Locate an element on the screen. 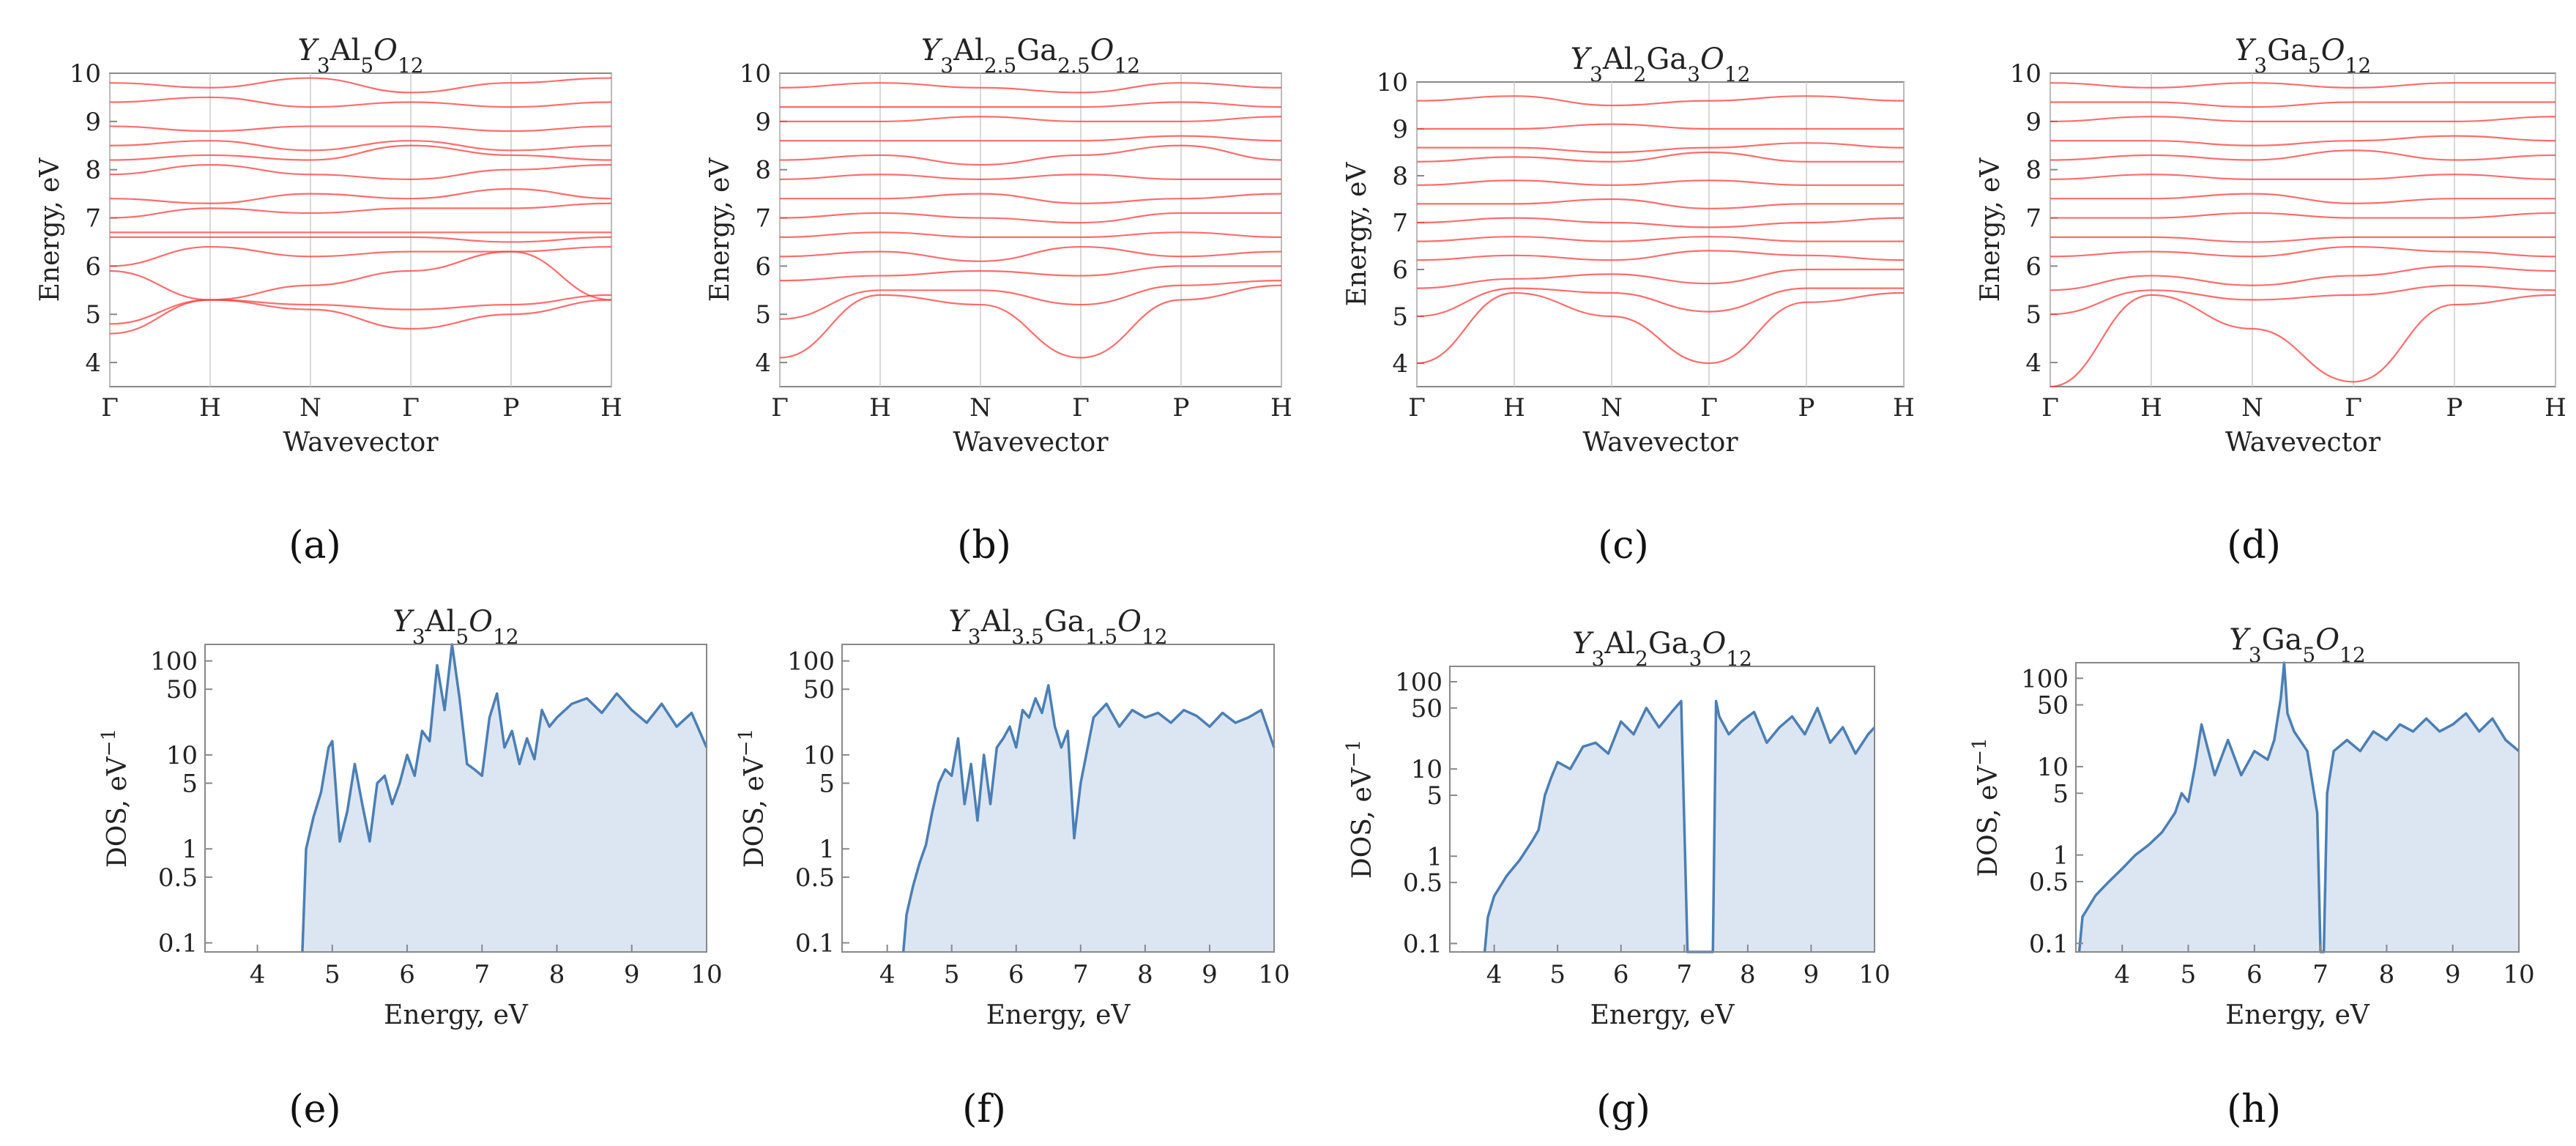 The width and height of the screenshot is (2576, 1146). chart-2-x-tick: N is located at coordinates (1612, 408).